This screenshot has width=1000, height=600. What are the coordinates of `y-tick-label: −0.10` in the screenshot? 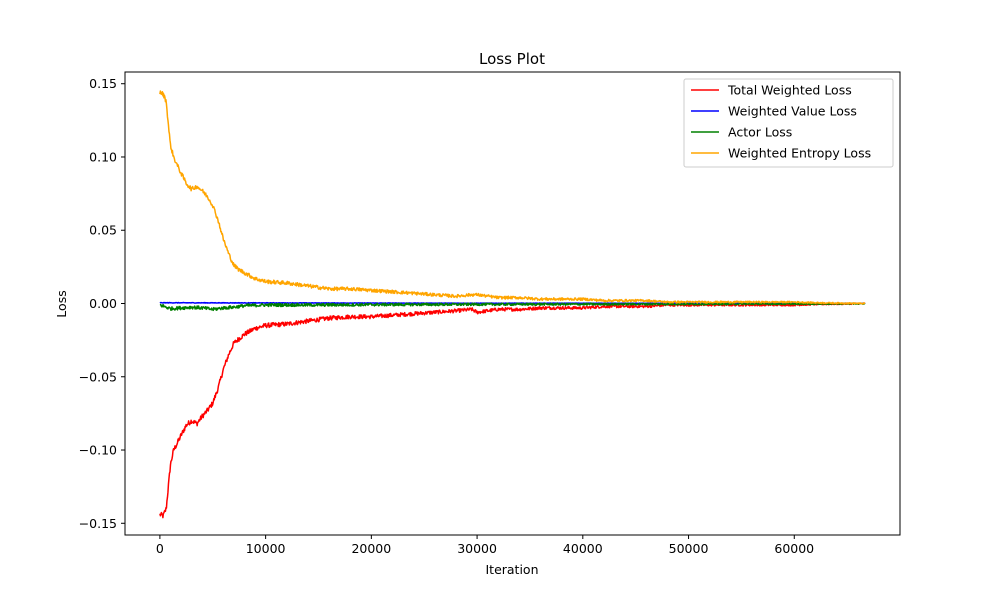 It's located at (98, 450).